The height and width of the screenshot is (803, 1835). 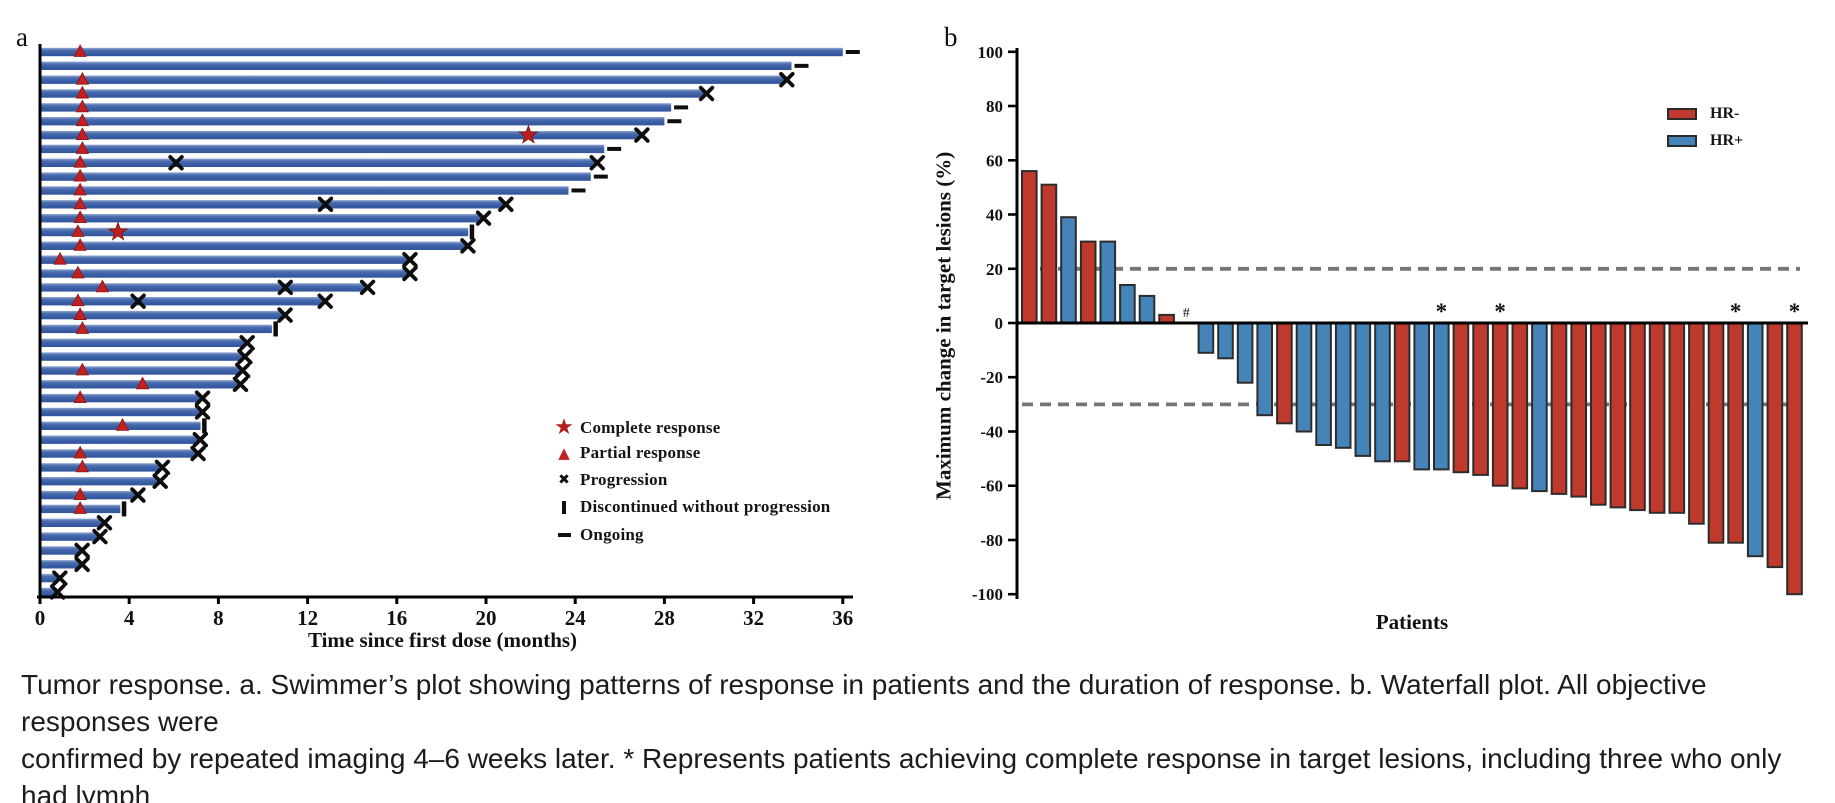 What do you see at coordinates (991, 540) in the screenshot?
I see `y-tick-label: -80` at bounding box center [991, 540].